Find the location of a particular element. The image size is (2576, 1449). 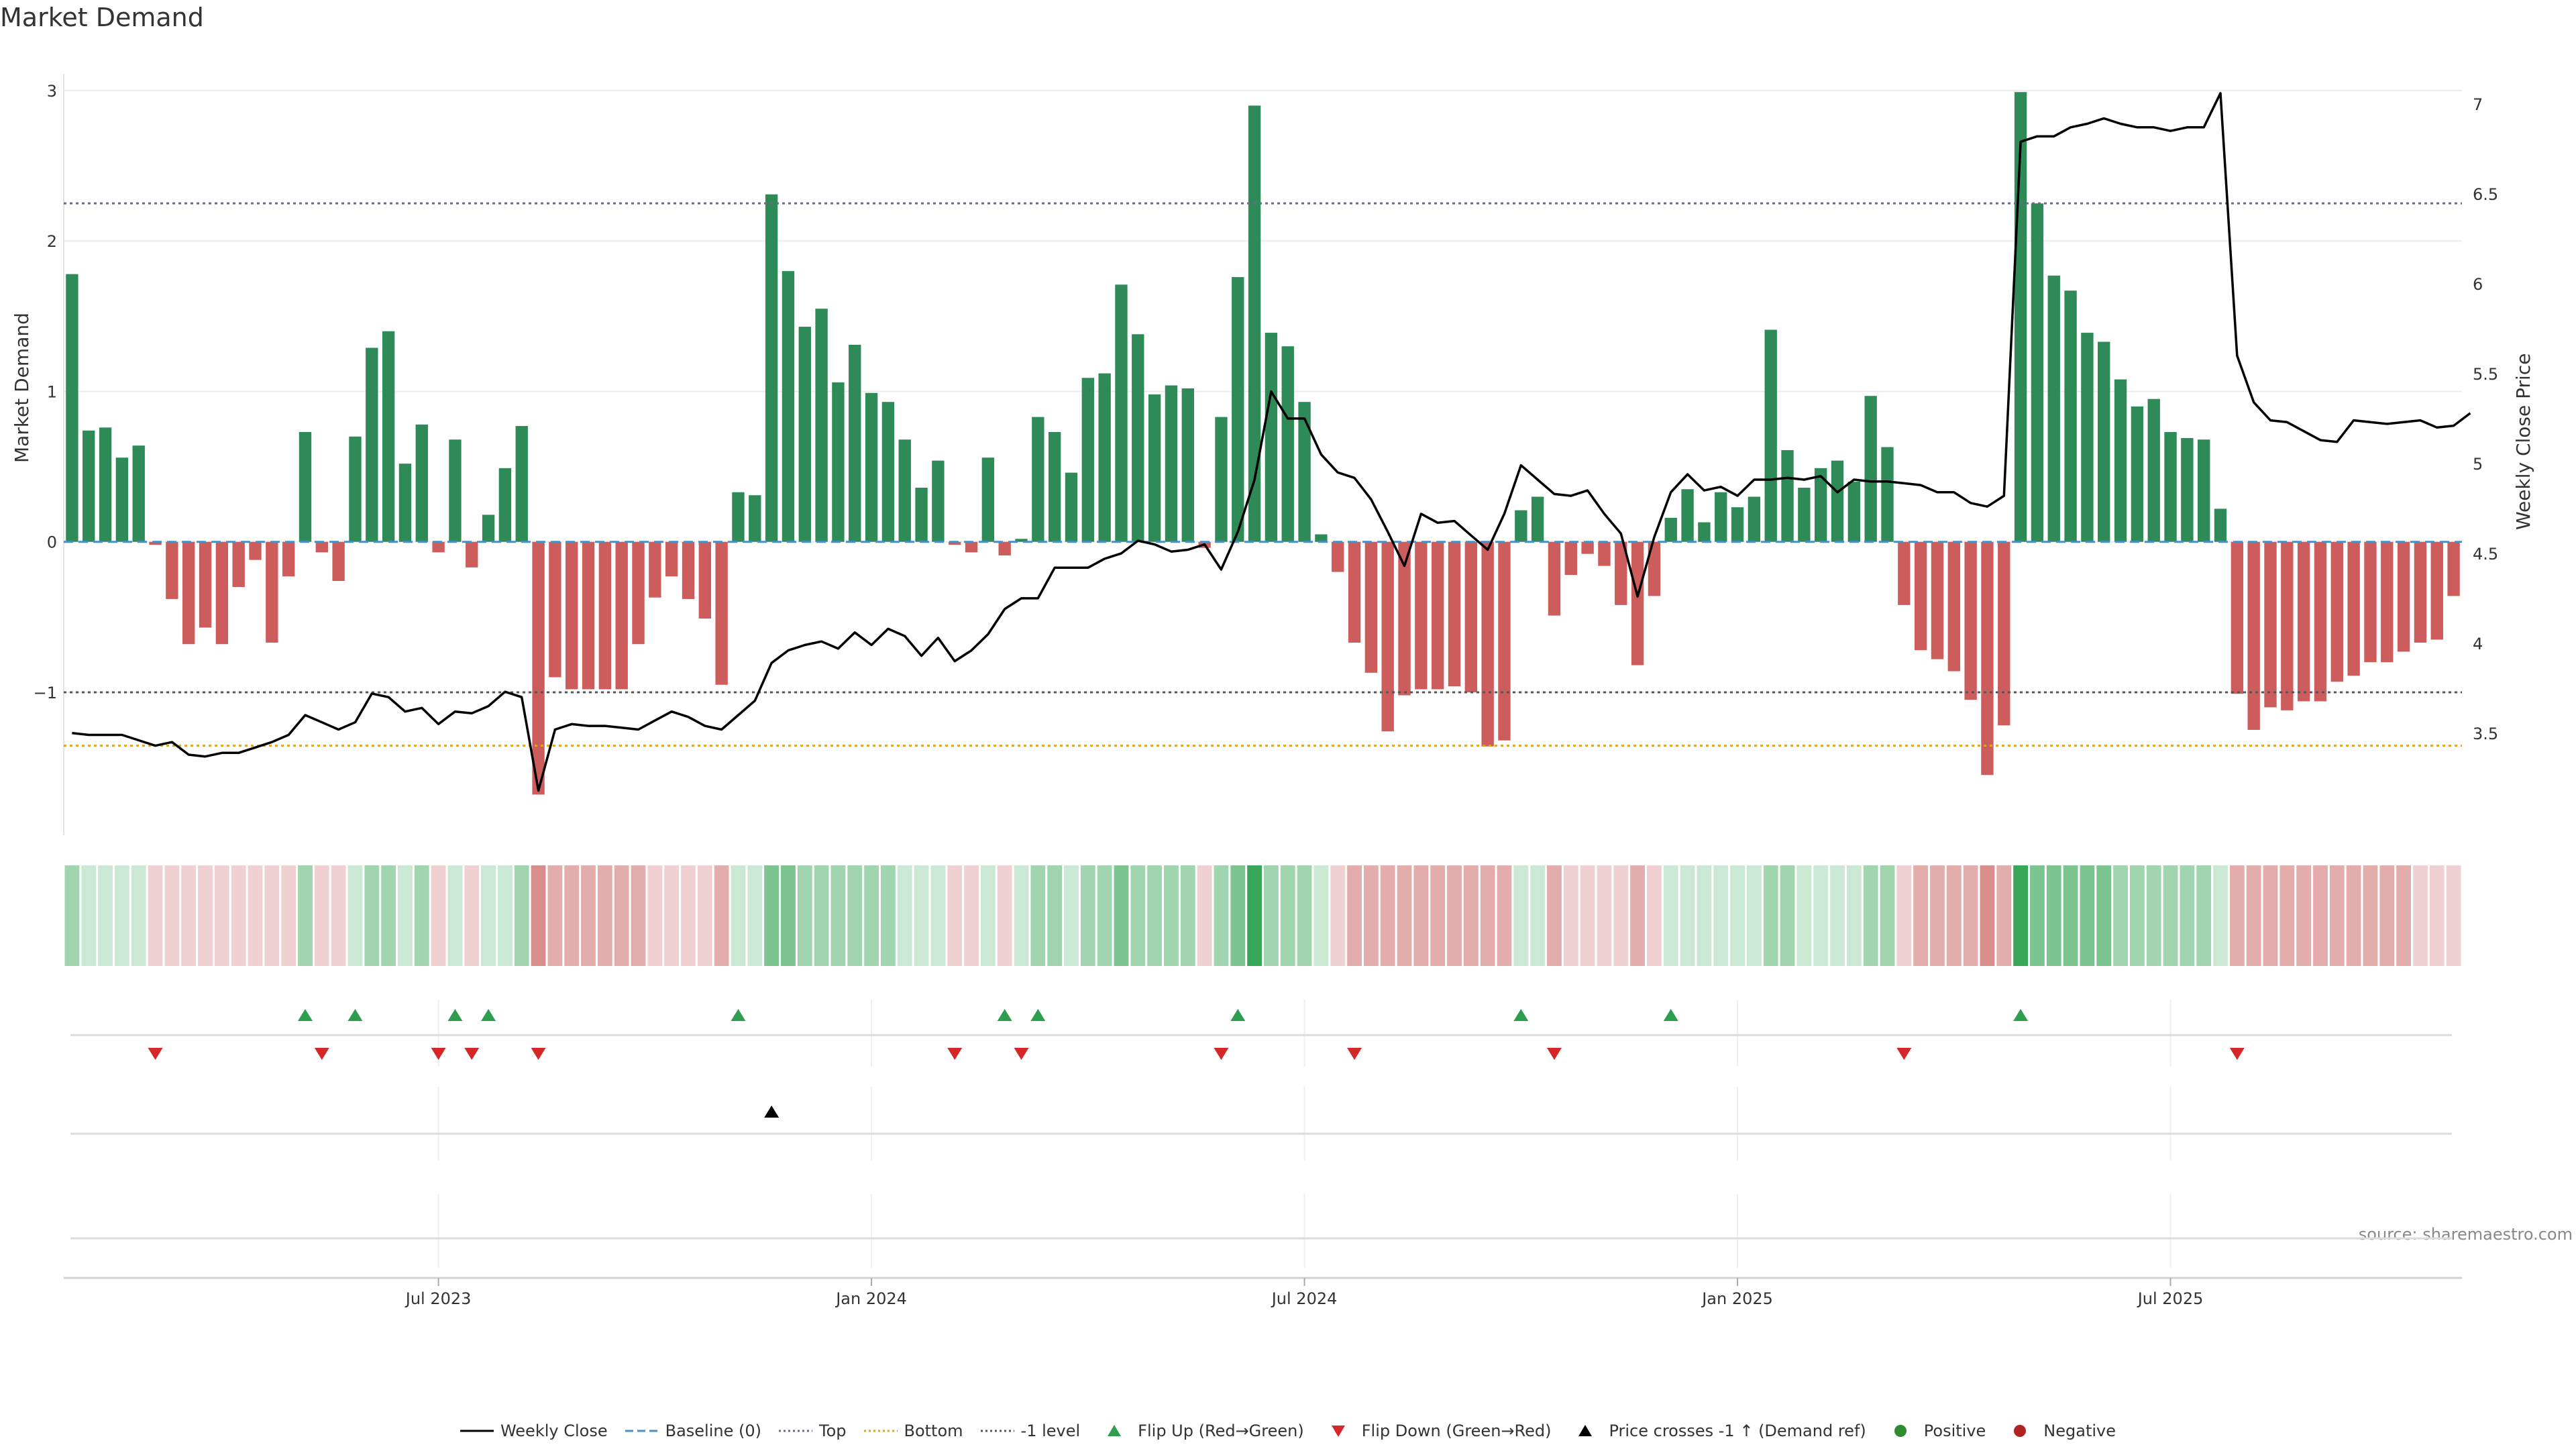

legend-positive: Positive is located at coordinates (1935, 1430).